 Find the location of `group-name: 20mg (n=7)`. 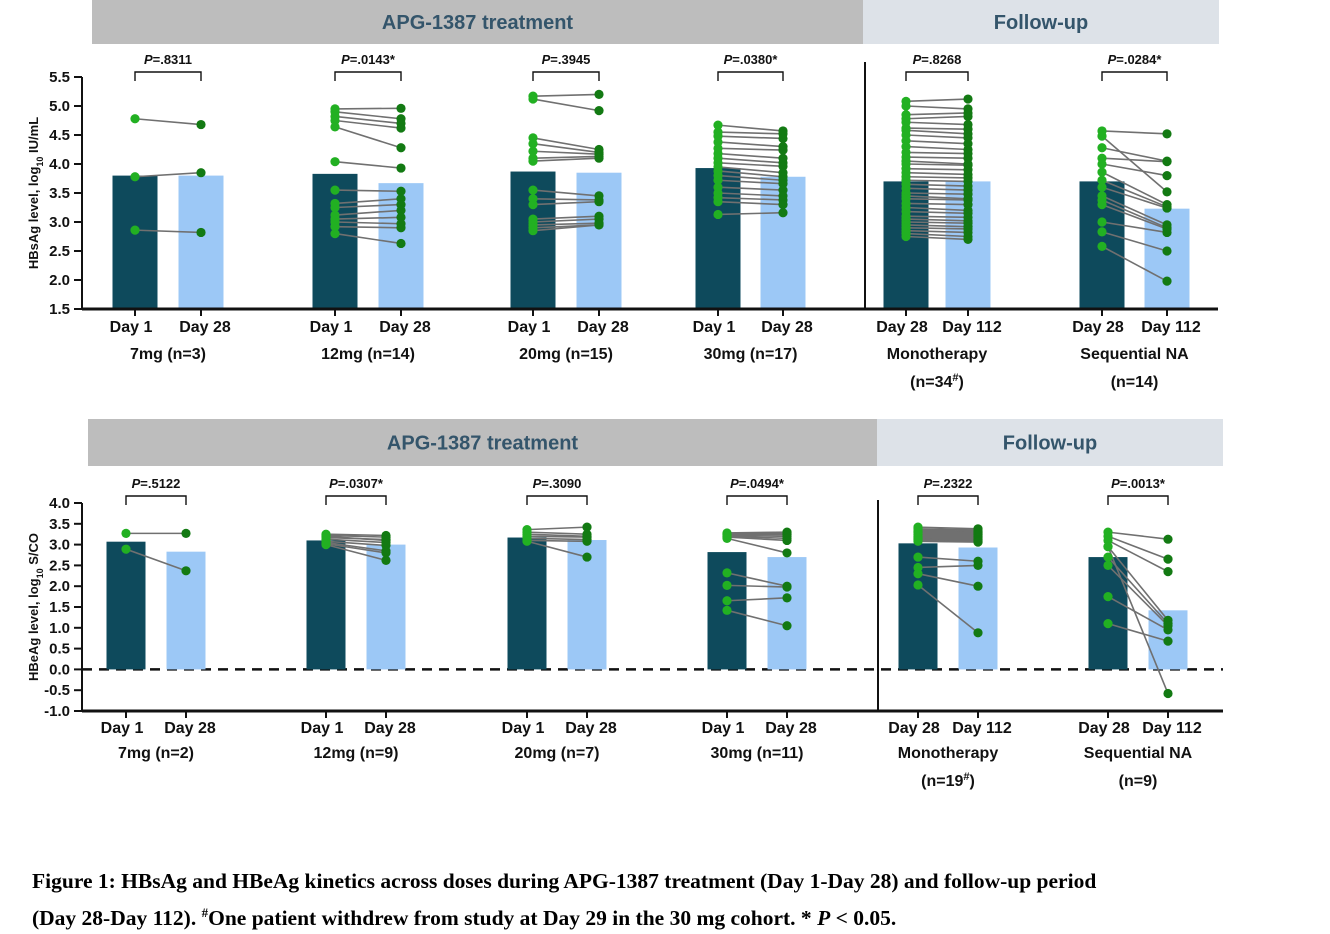

group-name: 20mg (n=7) is located at coordinates (557, 753).